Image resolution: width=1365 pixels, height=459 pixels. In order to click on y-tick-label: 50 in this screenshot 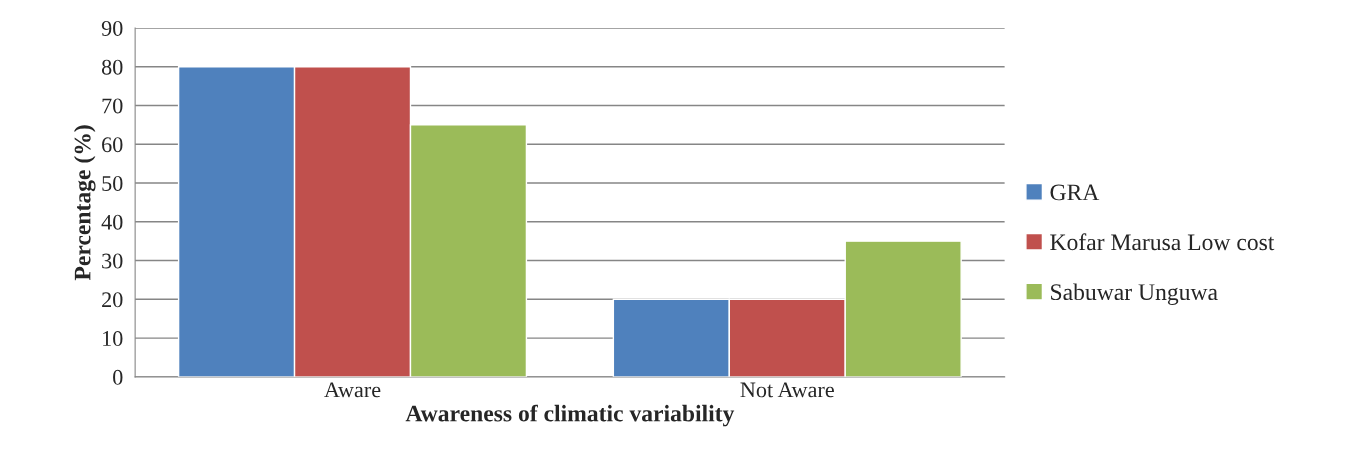, I will do `click(112, 183)`.